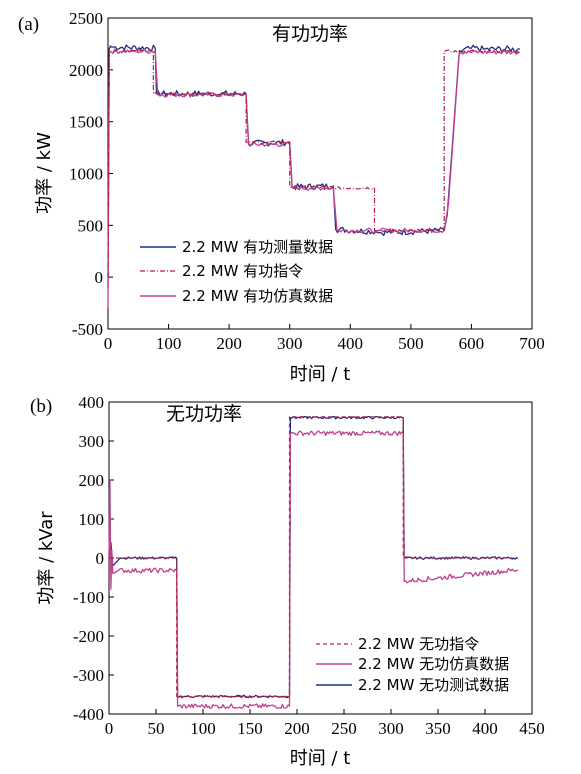 The width and height of the screenshot is (581, 774). Describe the element at coordinates (433, 664) in the screenshot. I see `panel-b-legend-entry-2: 2.2 MW 无功仿真数据` at that location.